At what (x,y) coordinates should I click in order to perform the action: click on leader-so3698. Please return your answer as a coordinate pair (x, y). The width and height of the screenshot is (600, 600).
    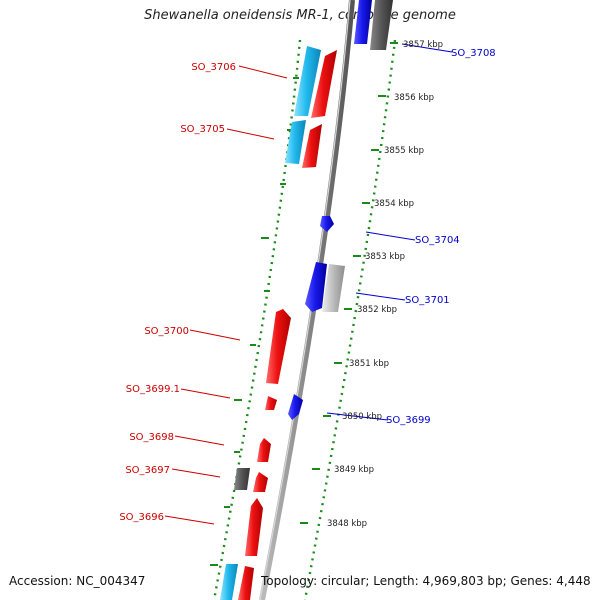
    Looking at the image, I should click on (199, 440).